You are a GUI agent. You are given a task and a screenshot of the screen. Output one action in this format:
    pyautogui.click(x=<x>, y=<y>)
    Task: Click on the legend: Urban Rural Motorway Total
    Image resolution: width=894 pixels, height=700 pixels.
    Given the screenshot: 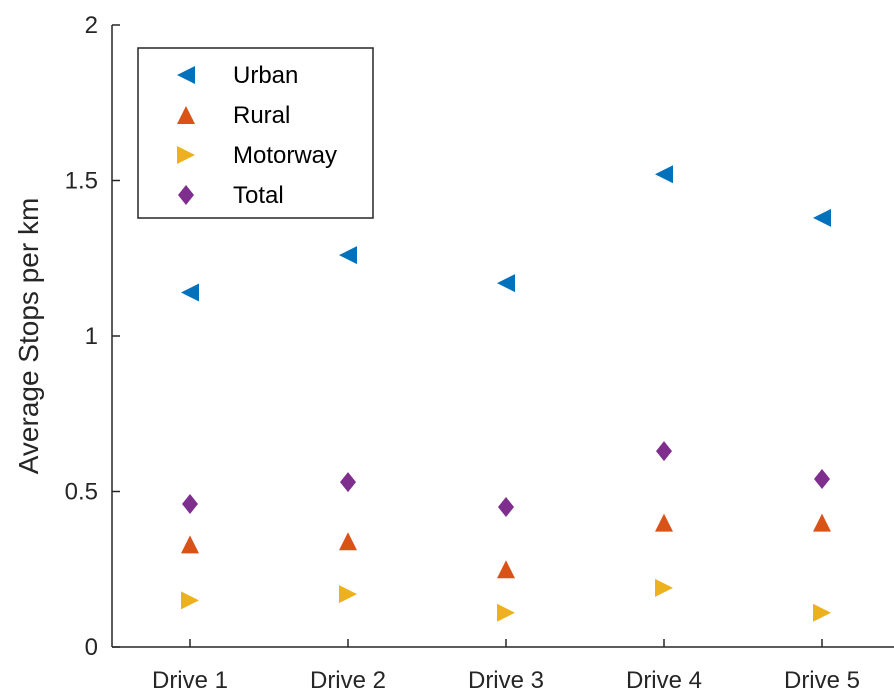 What is the action you would take?
    pyautogui.click(x=255, y=133)
    